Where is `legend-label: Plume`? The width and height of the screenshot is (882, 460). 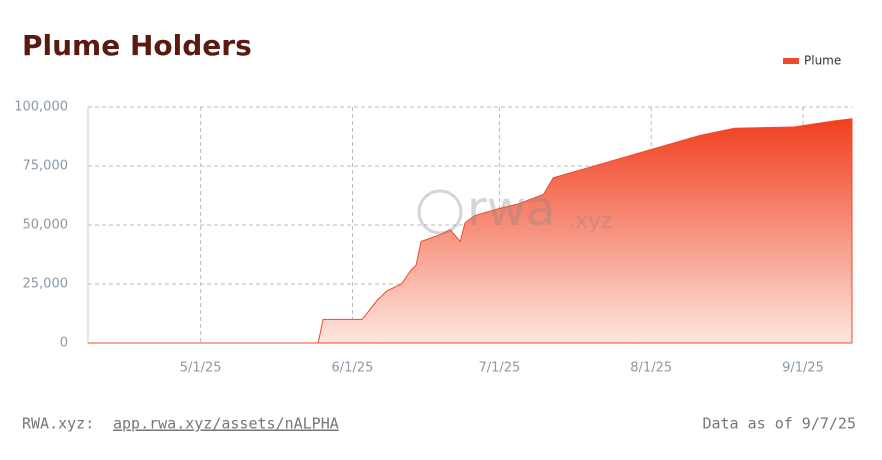 legend-label: Plume is located at coordinates (822, 61).